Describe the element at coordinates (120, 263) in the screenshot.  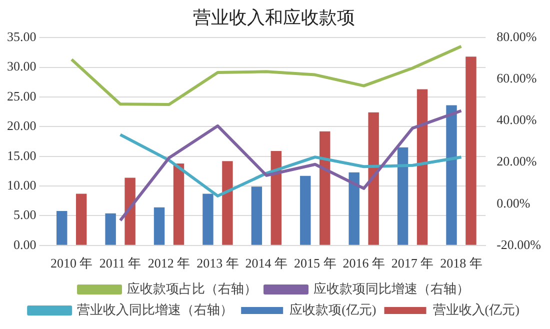
I see `x-tick-label: 2011 年` at that location.